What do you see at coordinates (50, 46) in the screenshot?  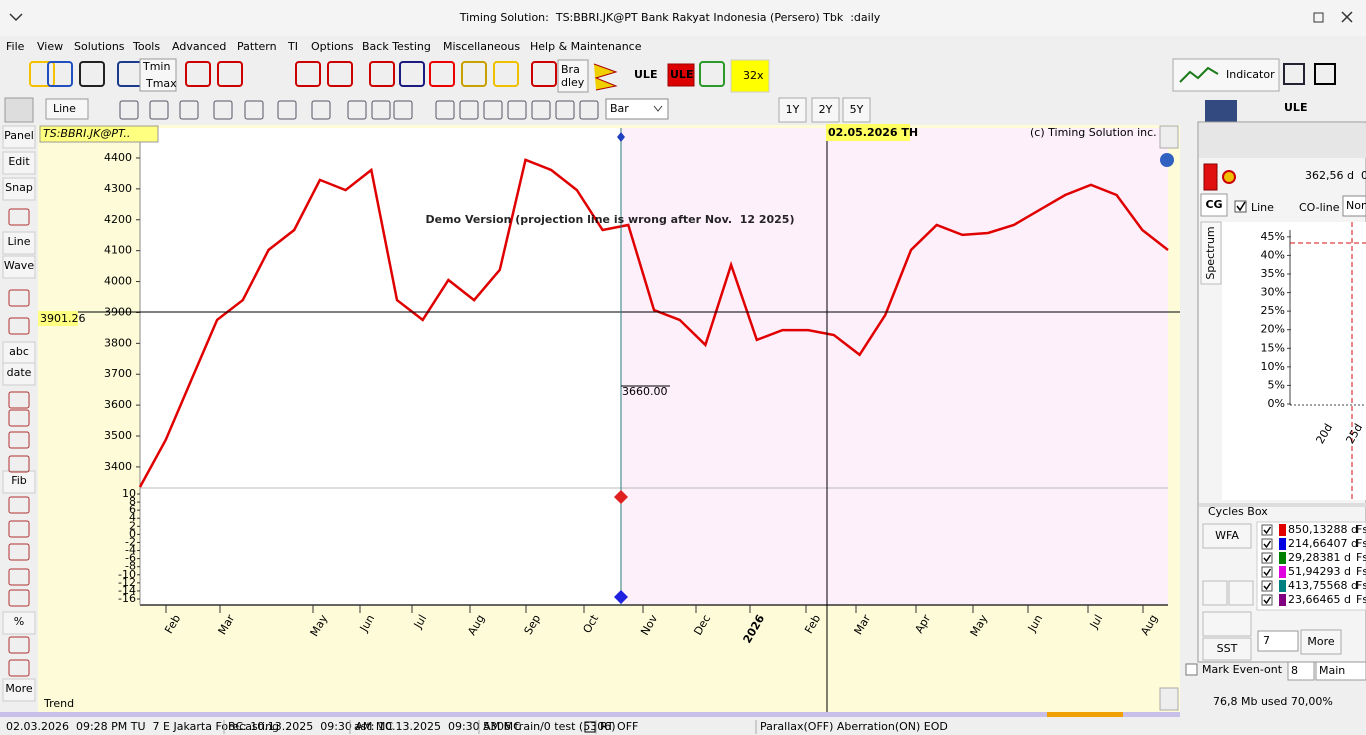 I see `menu-item: View` at bounding box center [50, 46].